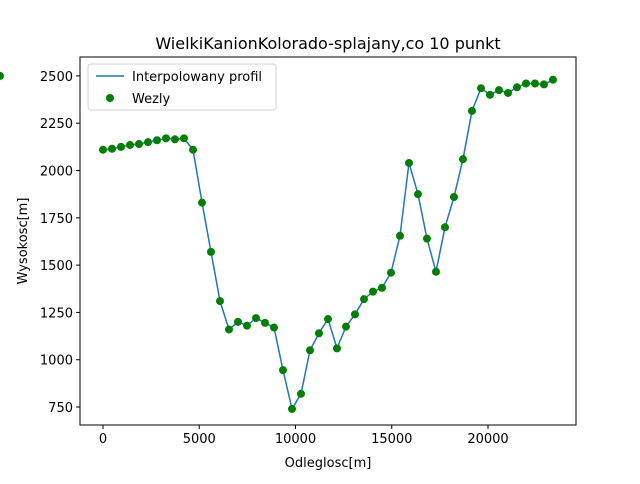 This screenshot has height=484, width=640. Describe the element at coordinates (197, 77) in the screenshot. I see `legend-label: Interpolowany profil` at that location.